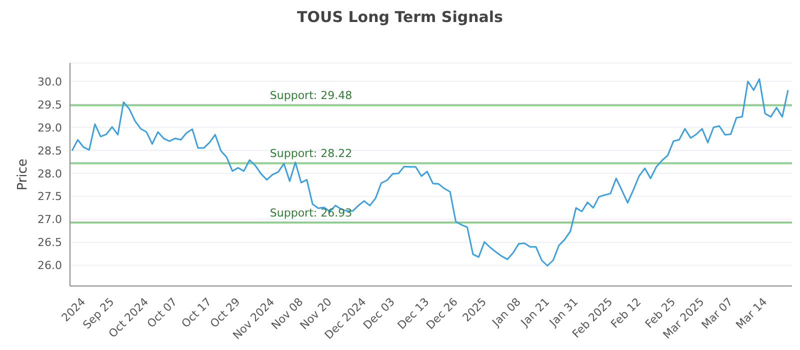  Describe the element at coordinates (50, 81) in the screenshot. I see `y-tick-label: 30.0` at that location.